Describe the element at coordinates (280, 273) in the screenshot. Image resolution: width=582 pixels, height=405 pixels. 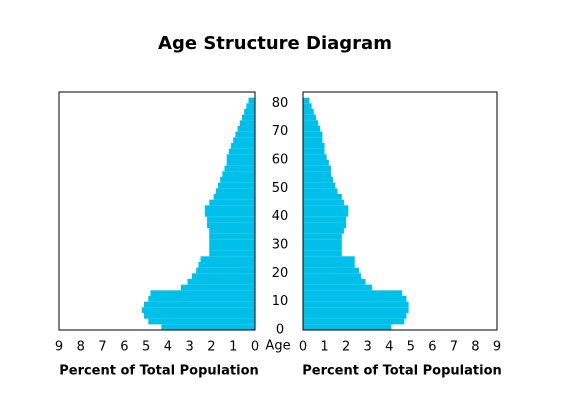
I see `y-tick-label: 20` at that location.